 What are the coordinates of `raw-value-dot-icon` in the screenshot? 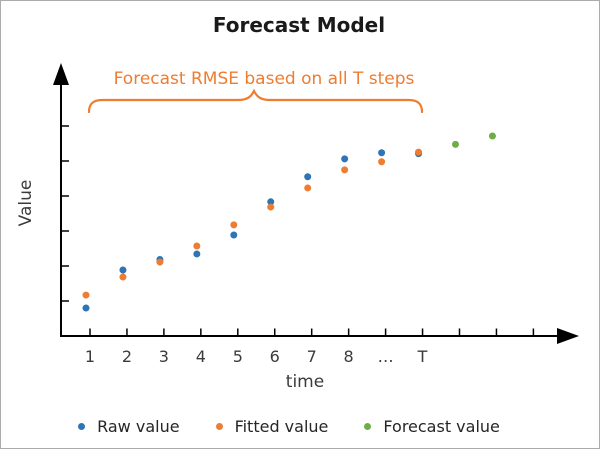 It's located at (82, 426).